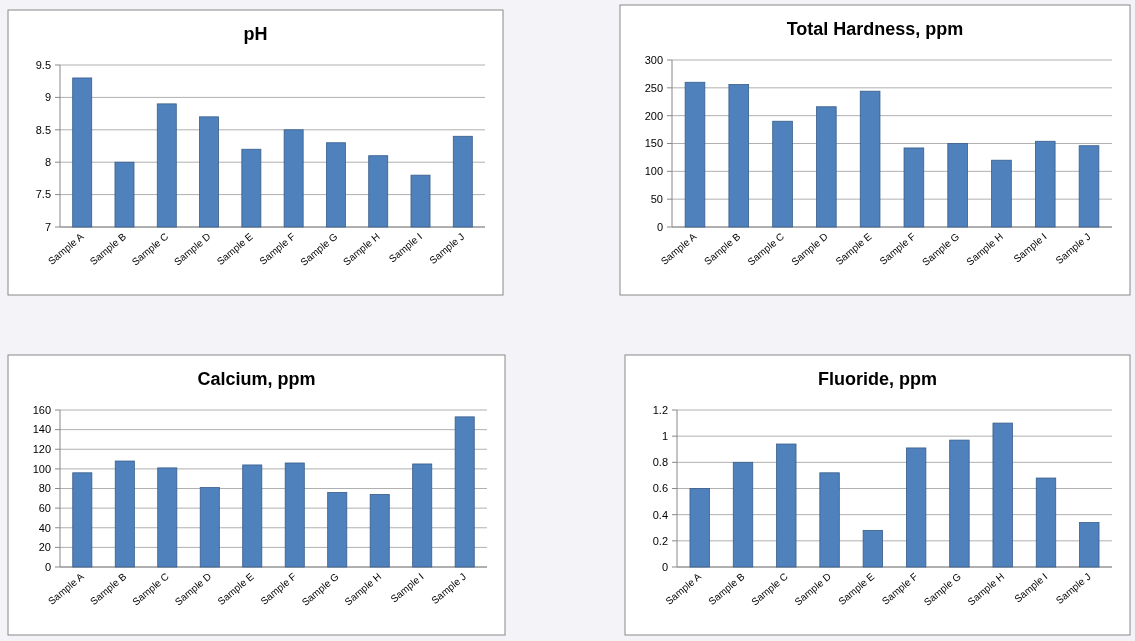  Describe the element at coordinates (47, 226) in the screenshot. I see `y-tick-label: 7` at that location.